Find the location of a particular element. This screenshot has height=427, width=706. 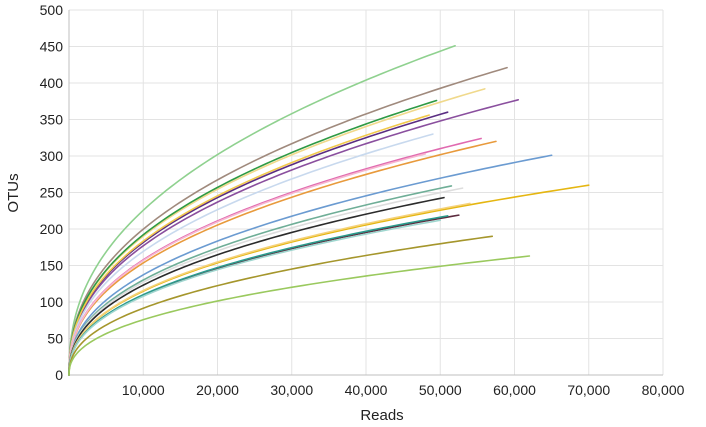

y-tick-label: 0 is located at coordinates (59, 375).